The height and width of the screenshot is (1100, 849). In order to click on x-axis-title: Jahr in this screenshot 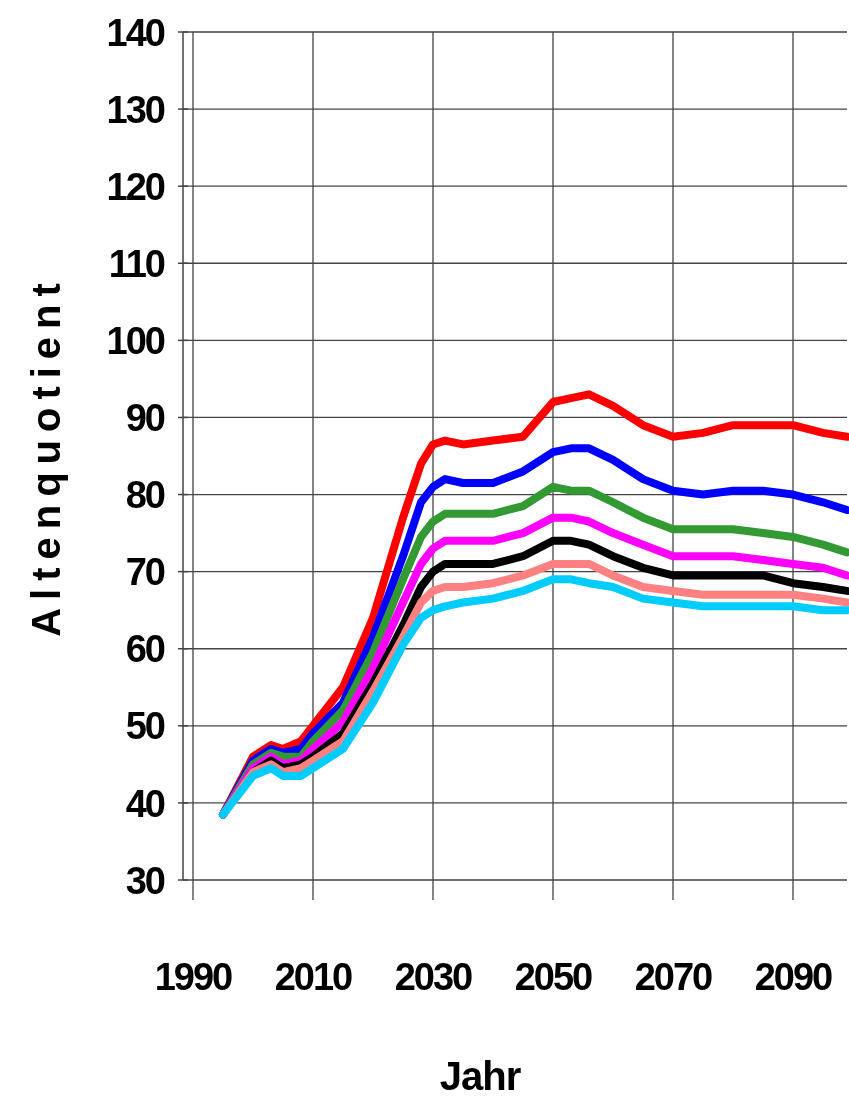, I will do `click(480, 1076)`.